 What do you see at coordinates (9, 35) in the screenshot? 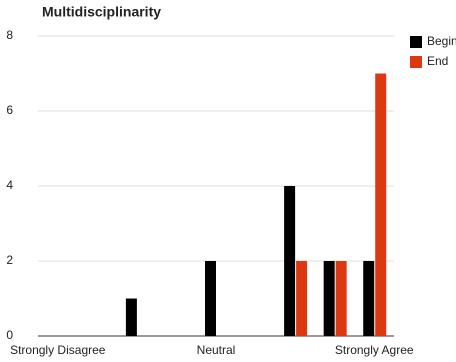
I see `y-tick-label: 8` at bounding box center [9, 35].